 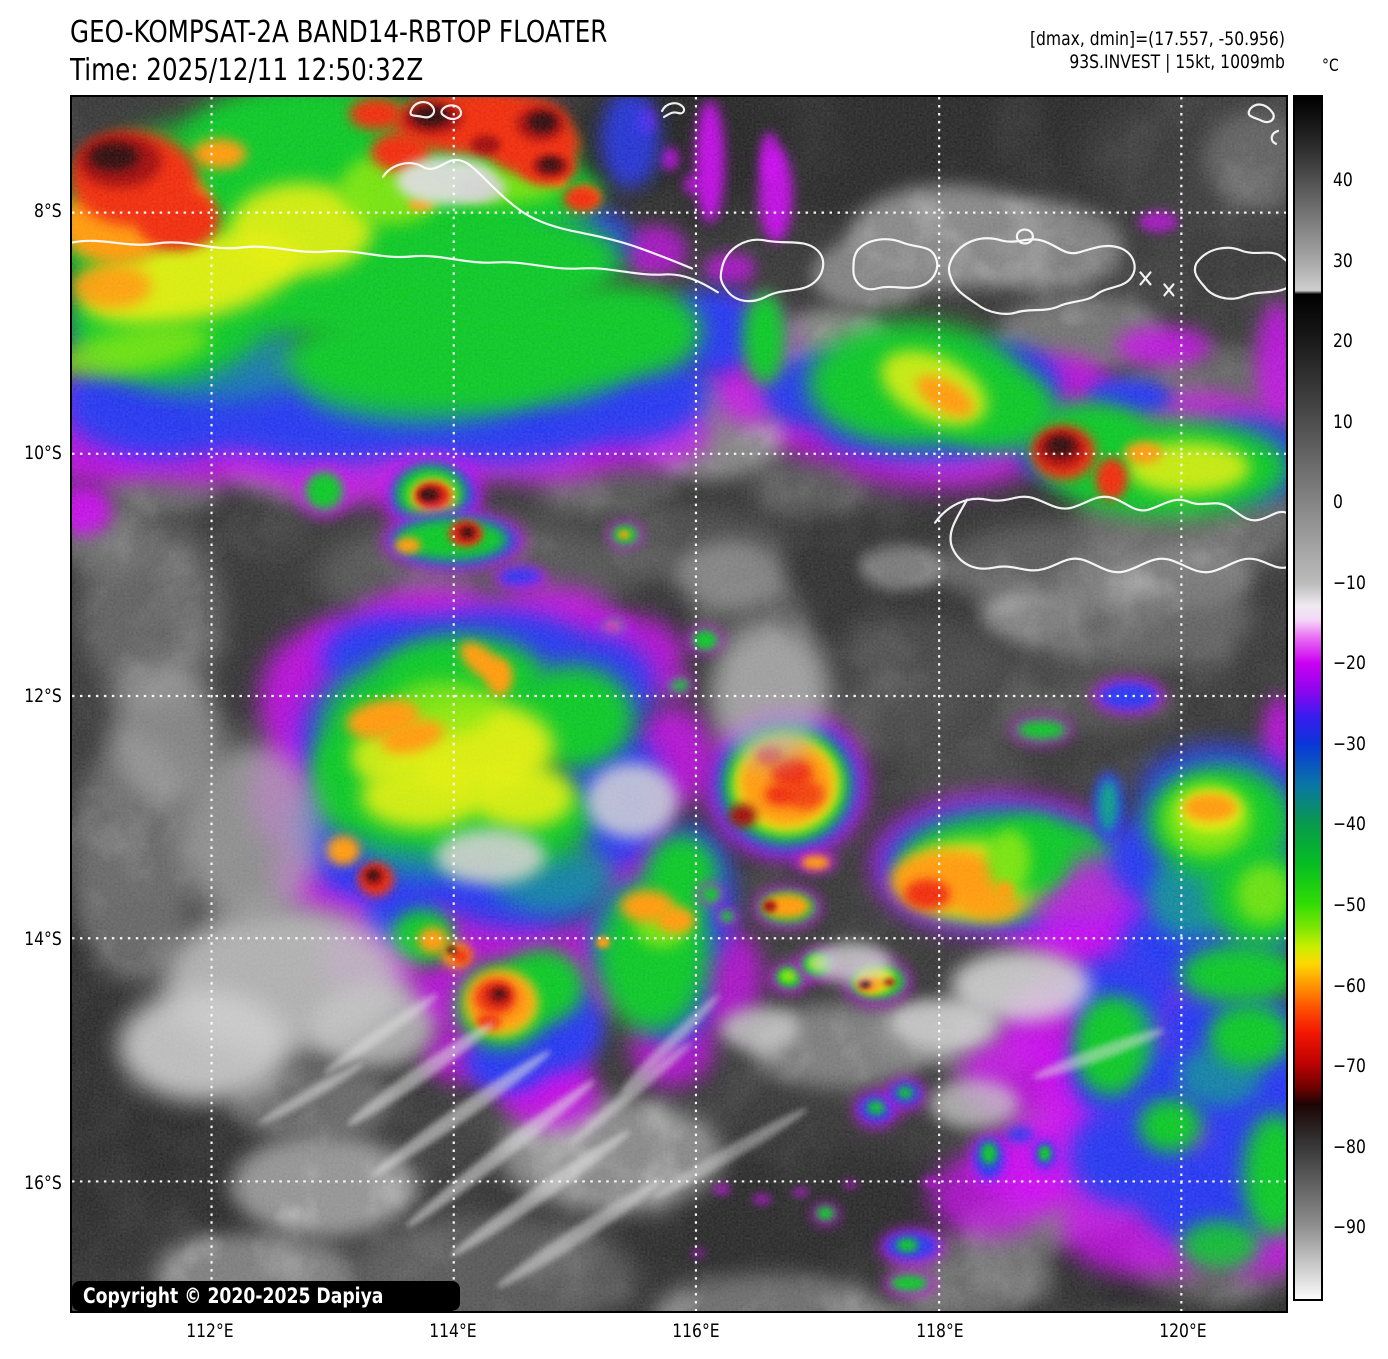 What do you see at coordinates (339, 32) in the screenshot?
I see `product-title: GEO-KOMPSAT-2A BAND14-RBTOP FLOATER` at bounding box center [339, 32].